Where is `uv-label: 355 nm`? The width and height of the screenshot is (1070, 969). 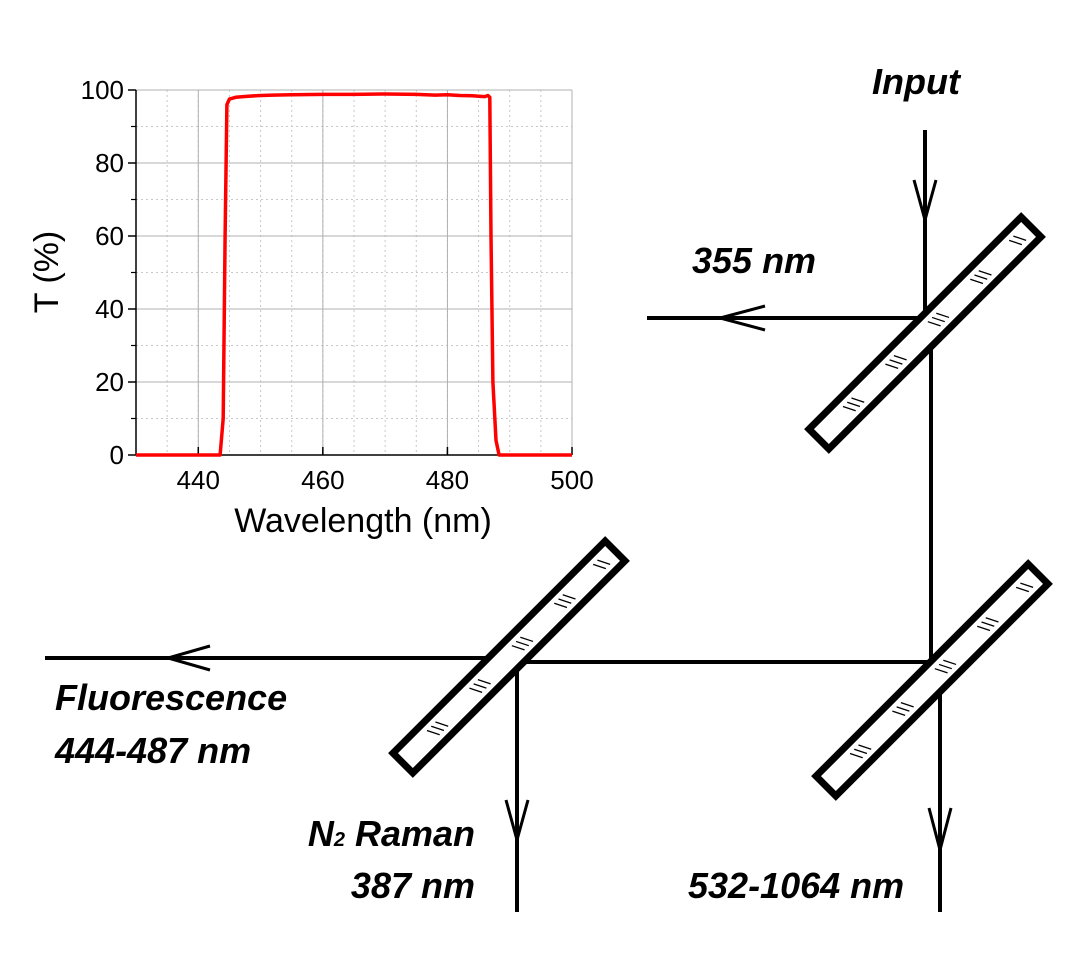 uv-label: 355 nm is located at coordinates (754, 260).